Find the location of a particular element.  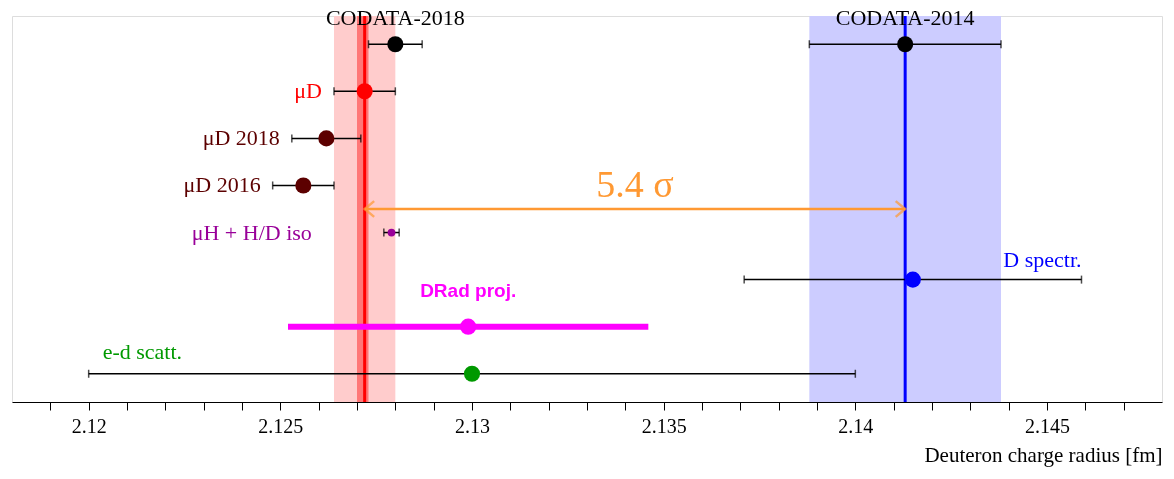

series-label: CODATA-2018 is located at coordinates (395, 18).